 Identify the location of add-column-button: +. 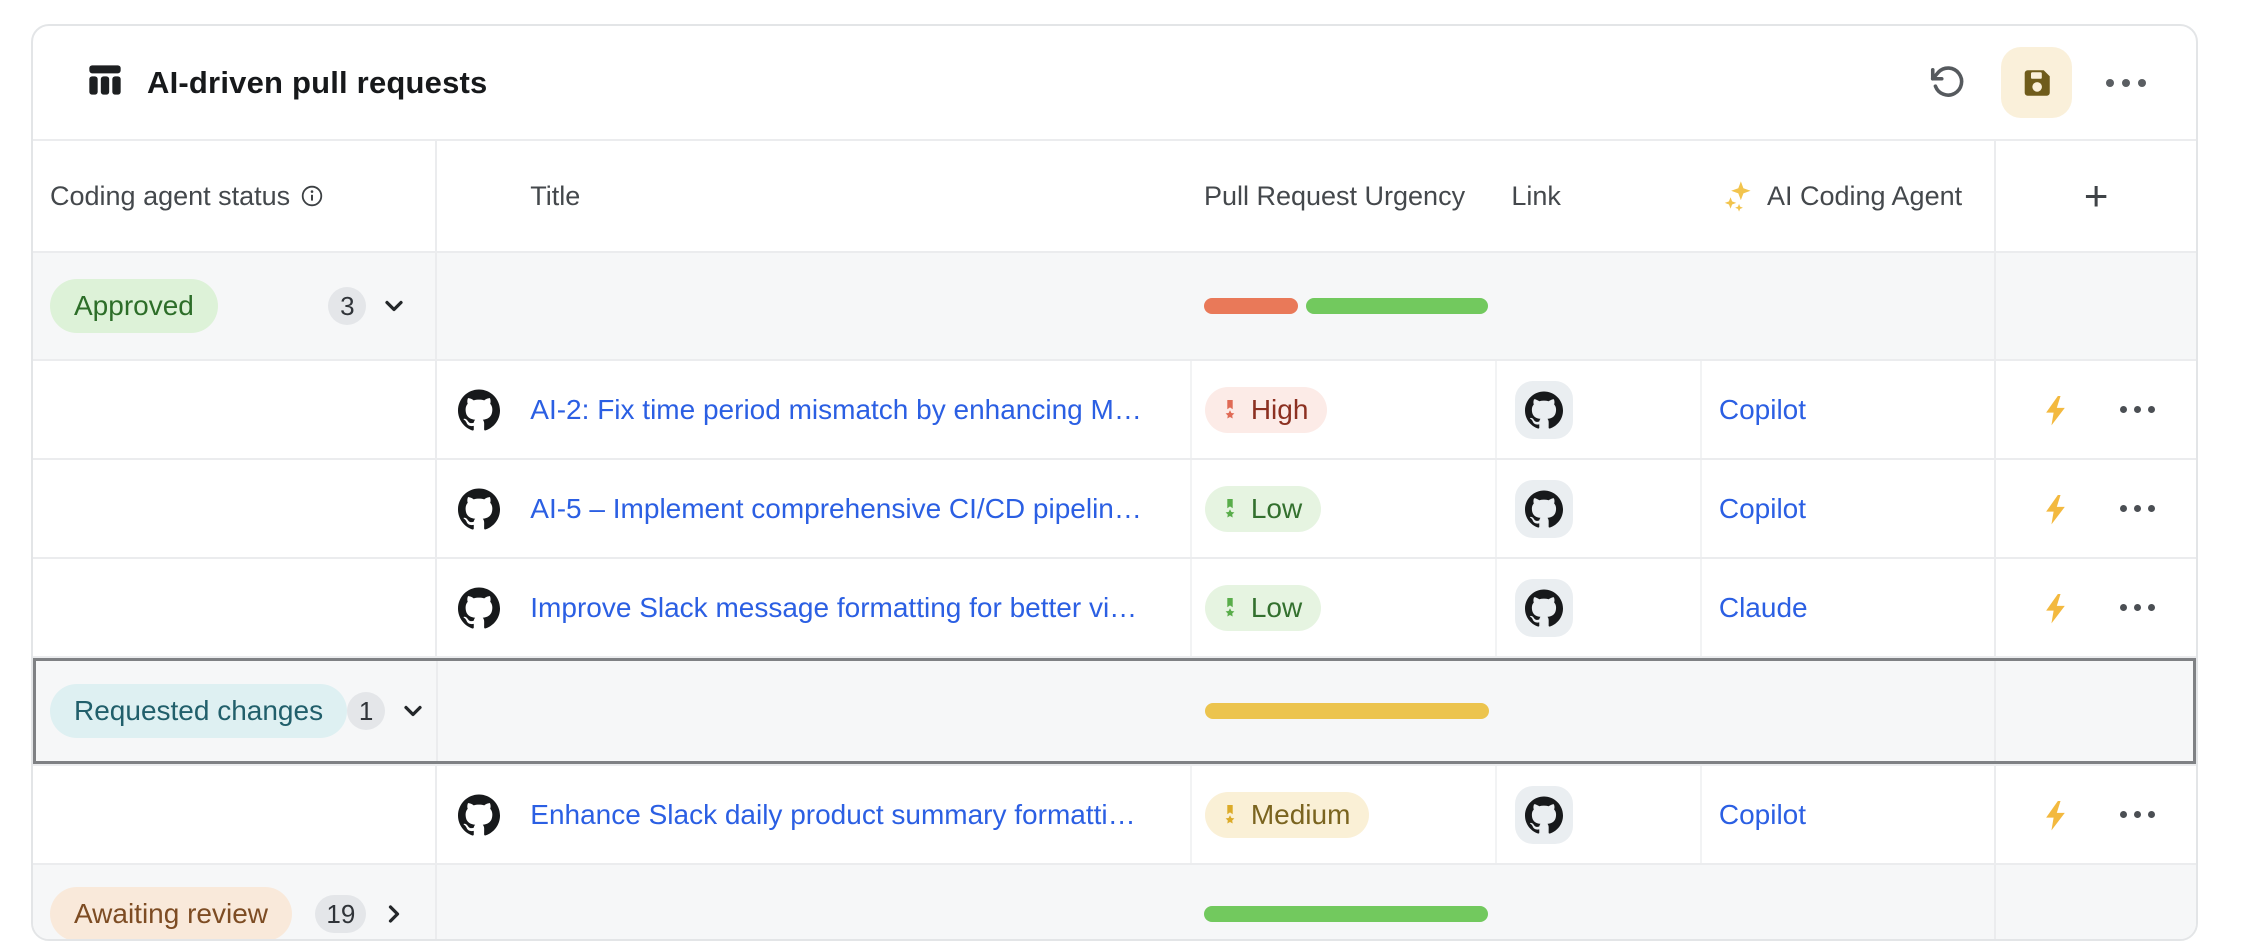
(2095, 196).